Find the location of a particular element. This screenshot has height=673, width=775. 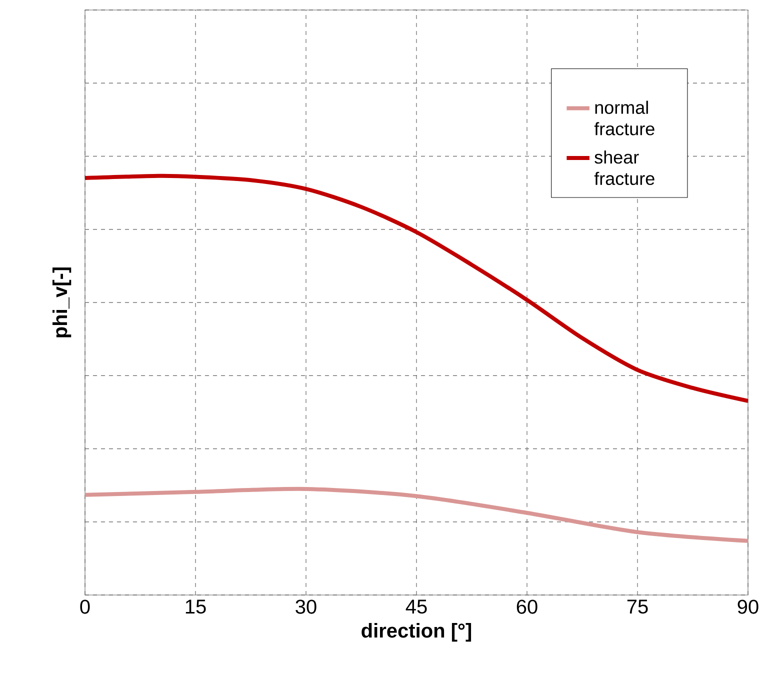

x-axis-title: direction [°] is located at coordinates (417, 632).